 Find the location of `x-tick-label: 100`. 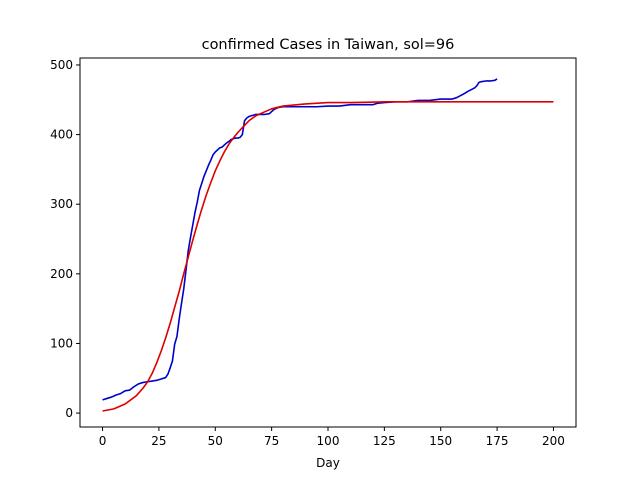

x-tick-label: 100 is located at coordinates (328, 441).